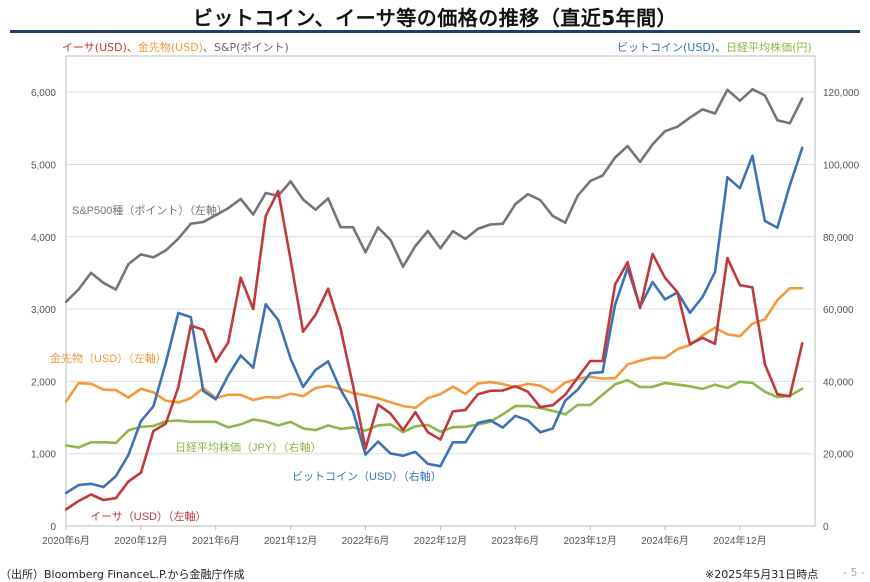 This screenshot has width=870, height=582. What do you see at coordinates (140, 540) in the screenshot?
I see `x-tick-label: 2020年12月` at bounding box center [140, 540].